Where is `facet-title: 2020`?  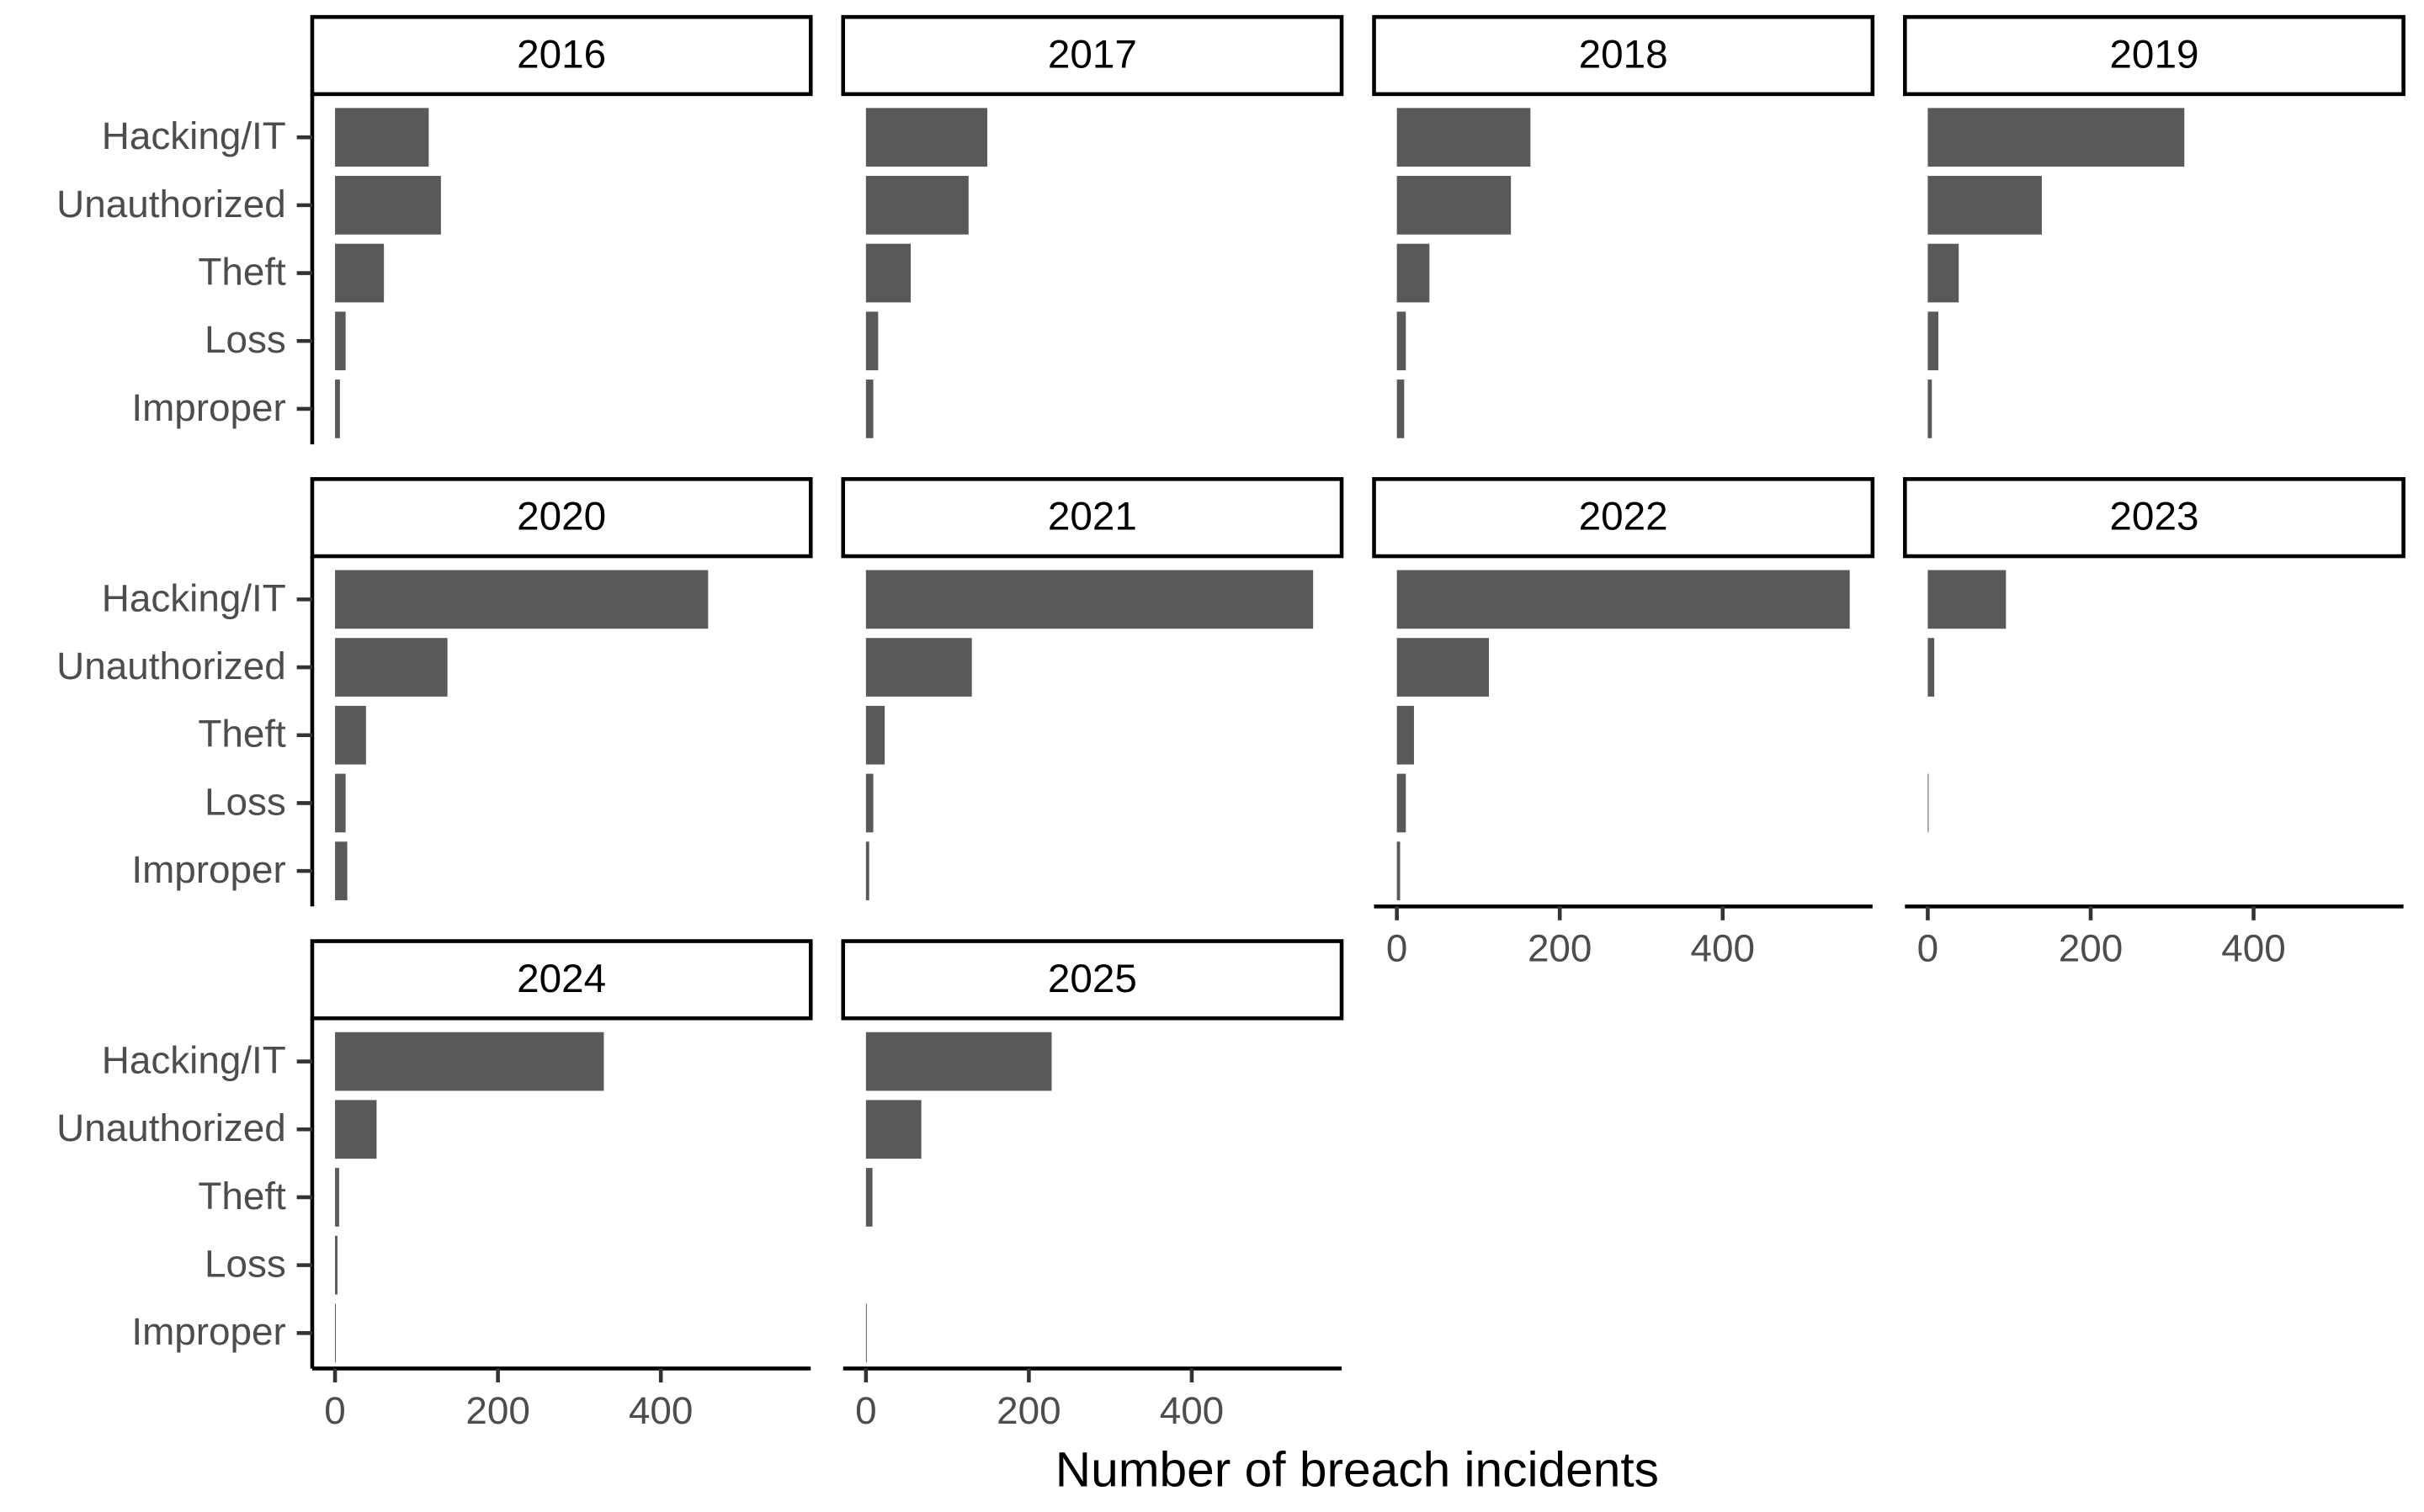
facet-title: 2020 is located at coordinates (561, 517).